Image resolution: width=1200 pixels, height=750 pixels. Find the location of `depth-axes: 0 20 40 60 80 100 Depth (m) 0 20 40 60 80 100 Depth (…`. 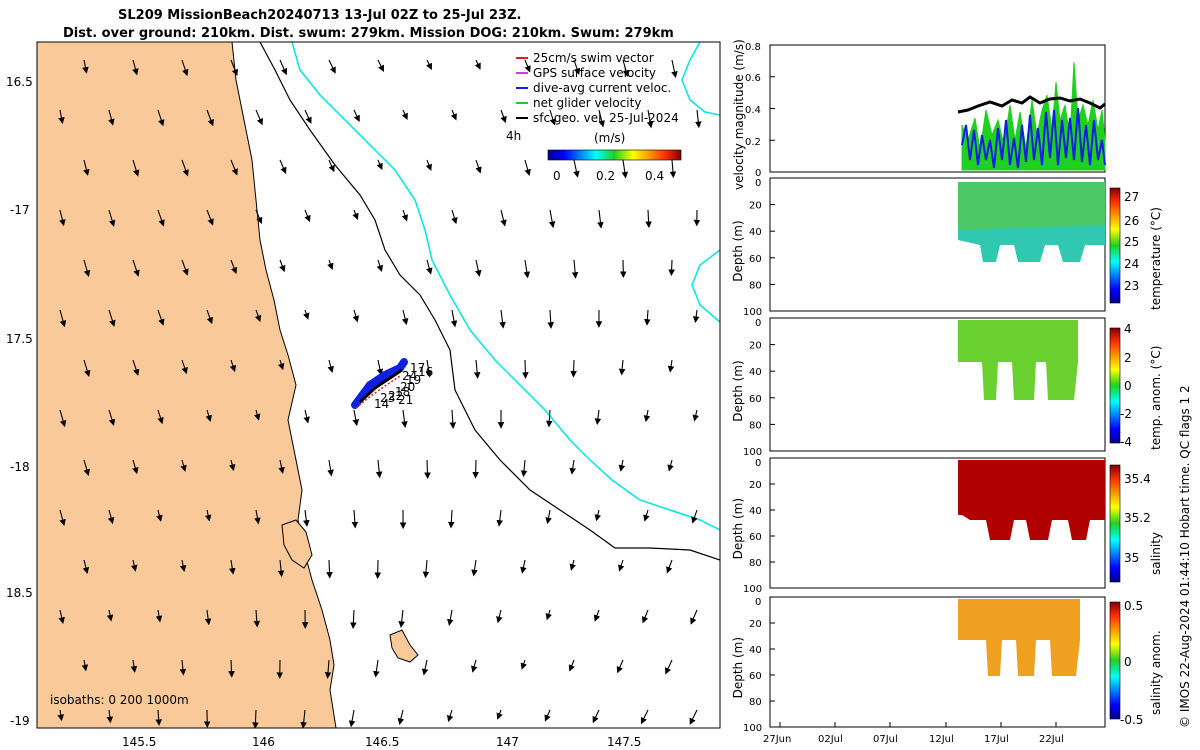

depth-axes: 0 20 40 60 80 100 Depth (m) 0 20 40 60 80 100 Depth (… is located at coordinates (753, 455).